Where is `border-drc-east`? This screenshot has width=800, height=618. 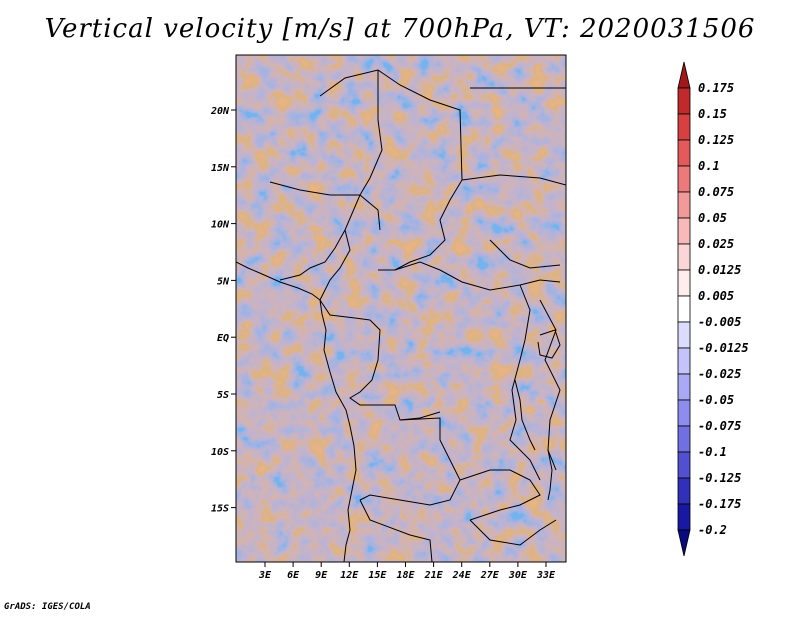 border-drc-east is located at coordinates (525, 382).